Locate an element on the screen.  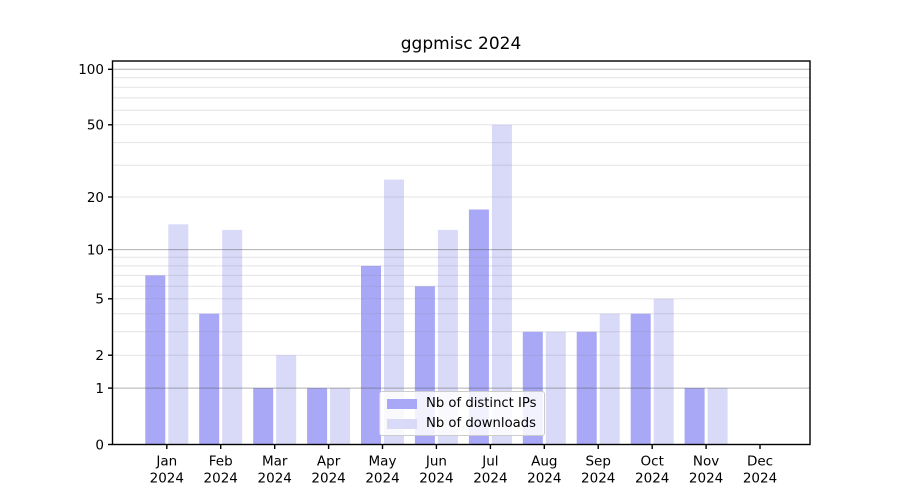
x-tick-label-mar: Mar 2024 is located at coordinates (275, 470).